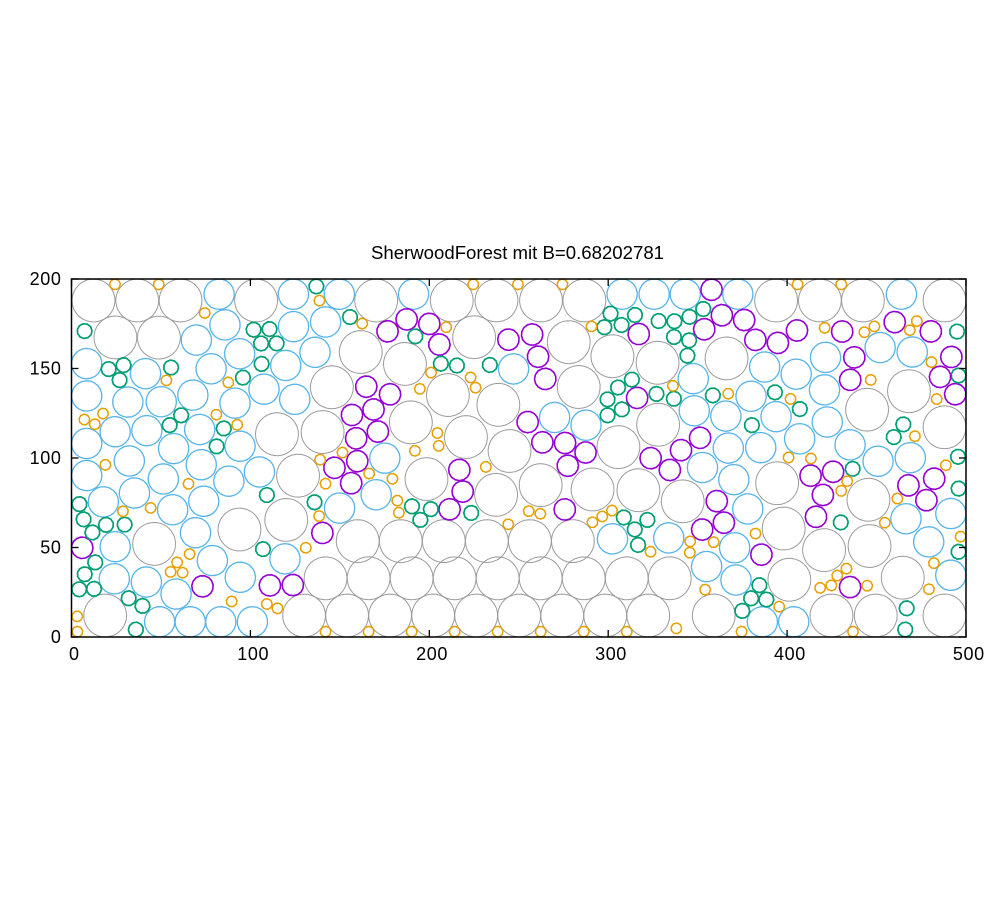 This screenshot has width=1000, height=905. Describe the element at coordinates (46, 368) in the screenshot. I see `svg-text: 150` at that location.